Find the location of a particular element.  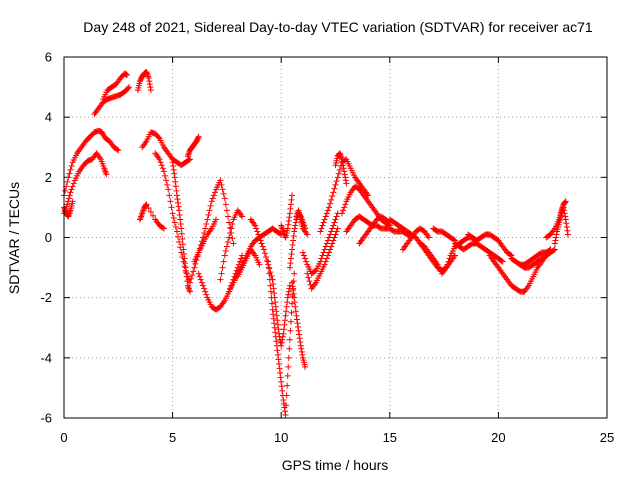

x-tick-label: 15 is located at coordinates (390, 437).